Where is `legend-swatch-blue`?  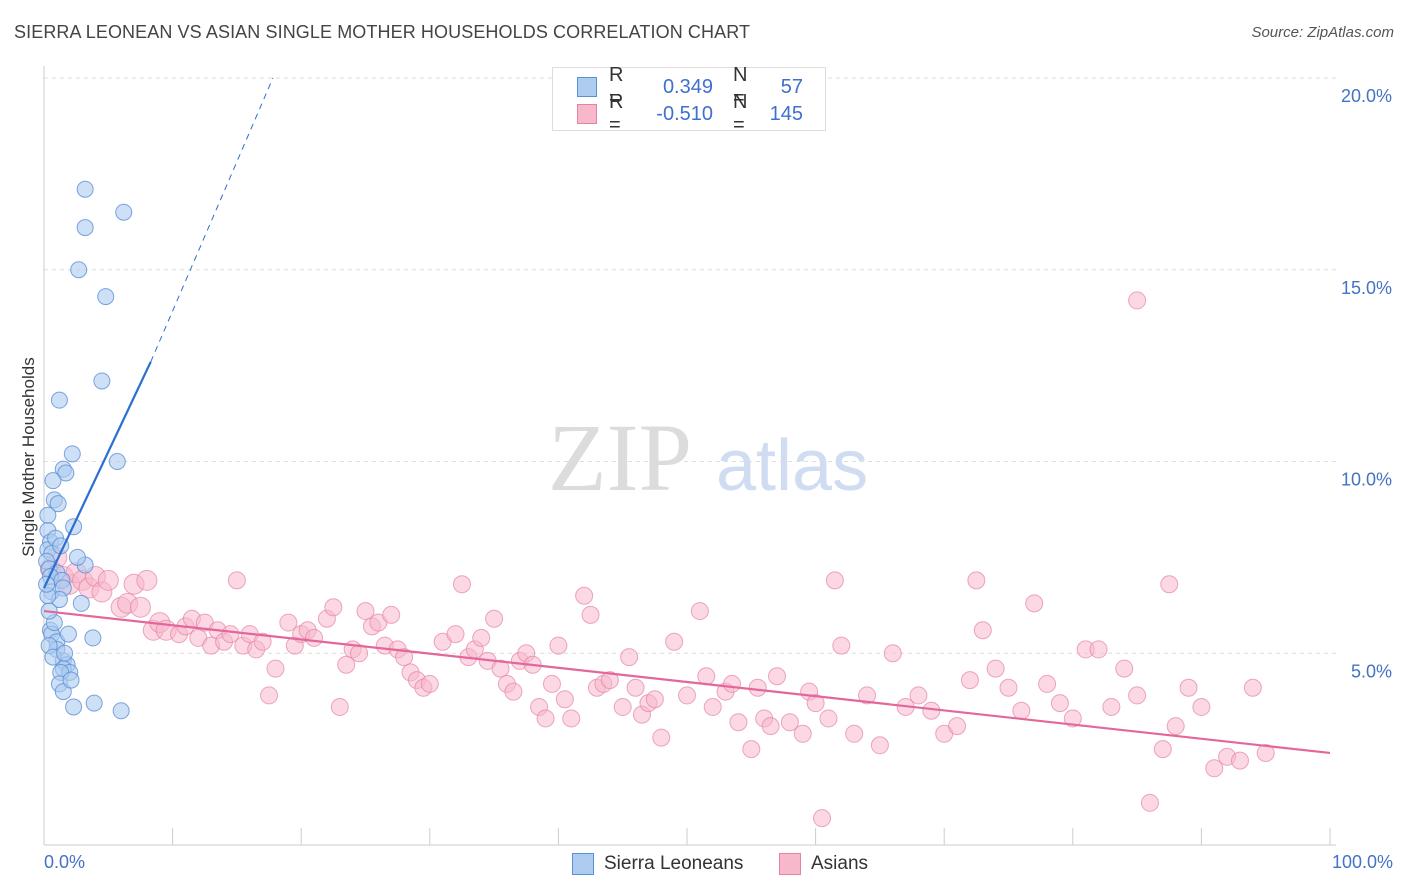 legend-swatch-blue is located at coordinates (587, 87).